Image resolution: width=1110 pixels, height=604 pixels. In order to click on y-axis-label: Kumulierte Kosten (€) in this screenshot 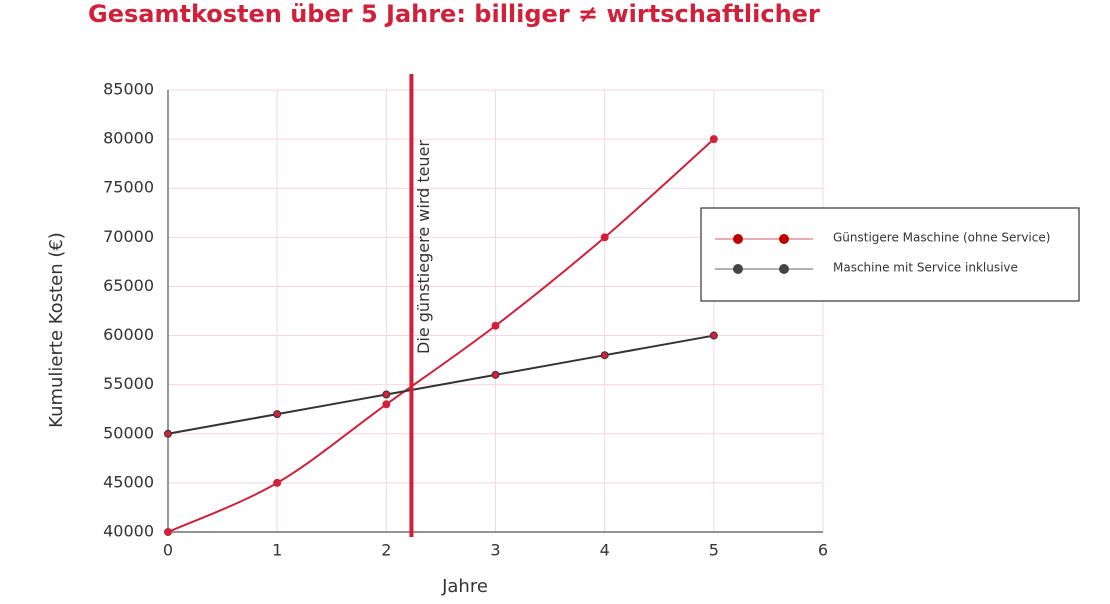, I will do `click(56, 330)`.